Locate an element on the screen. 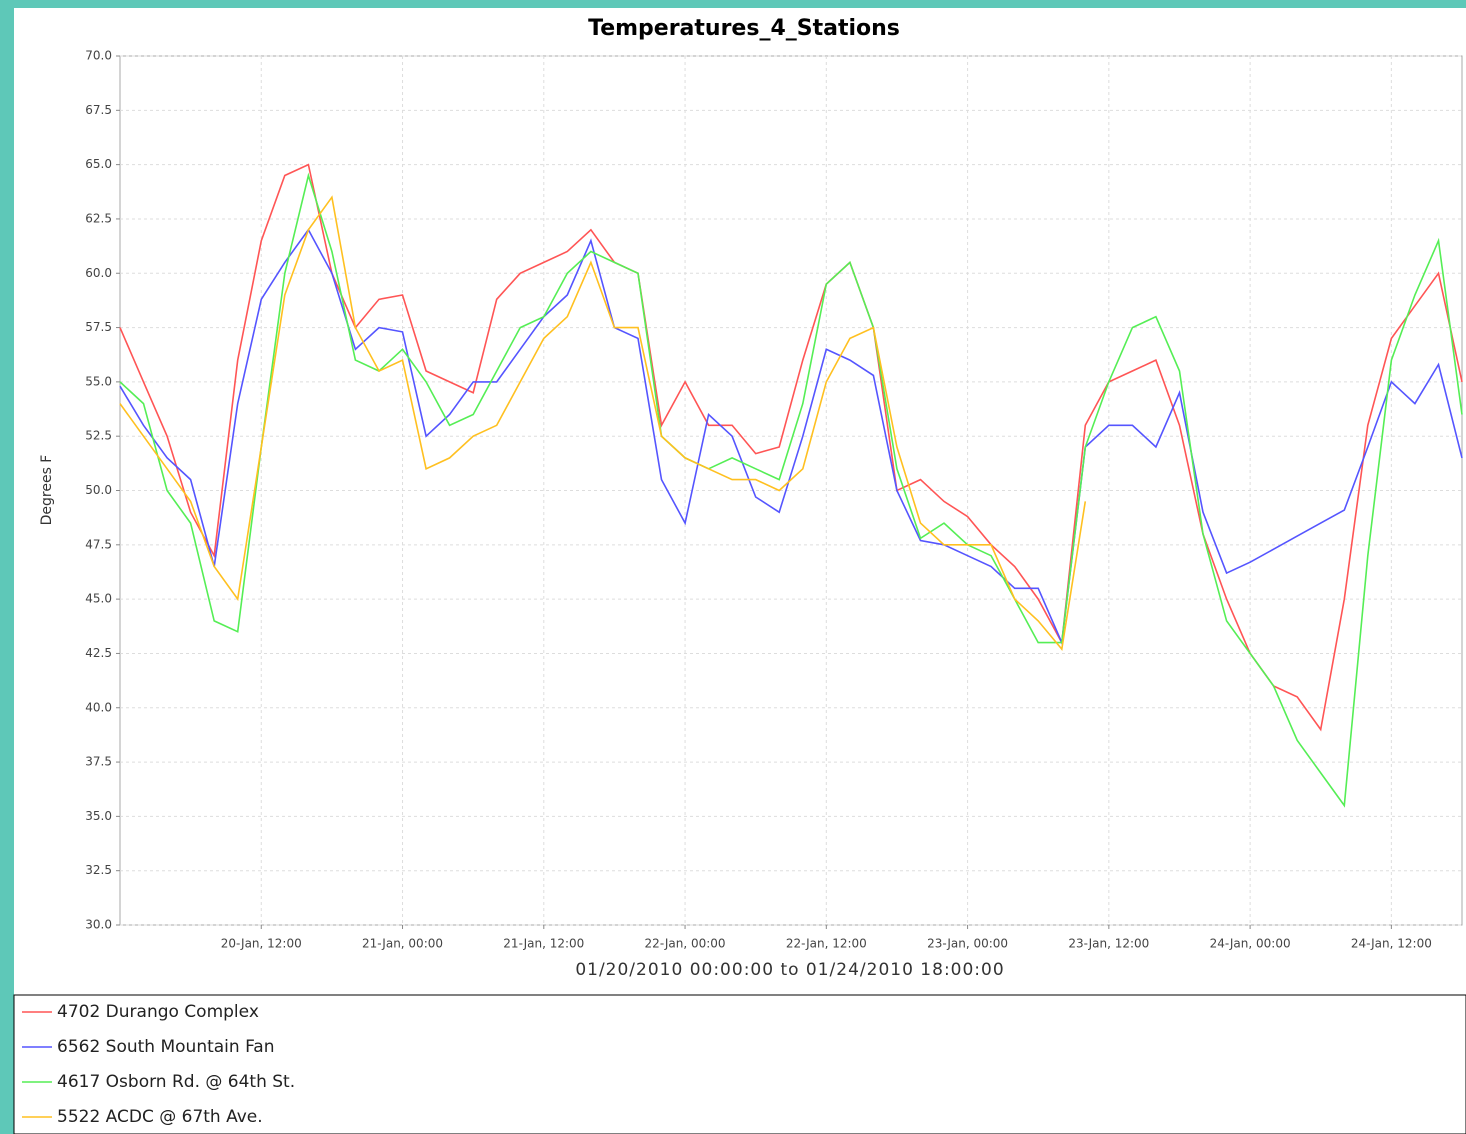 This screenshot has width=1466, height=1134. x-tick-label: 20-Jan, 12:00 is located at coordinates (261, 944).